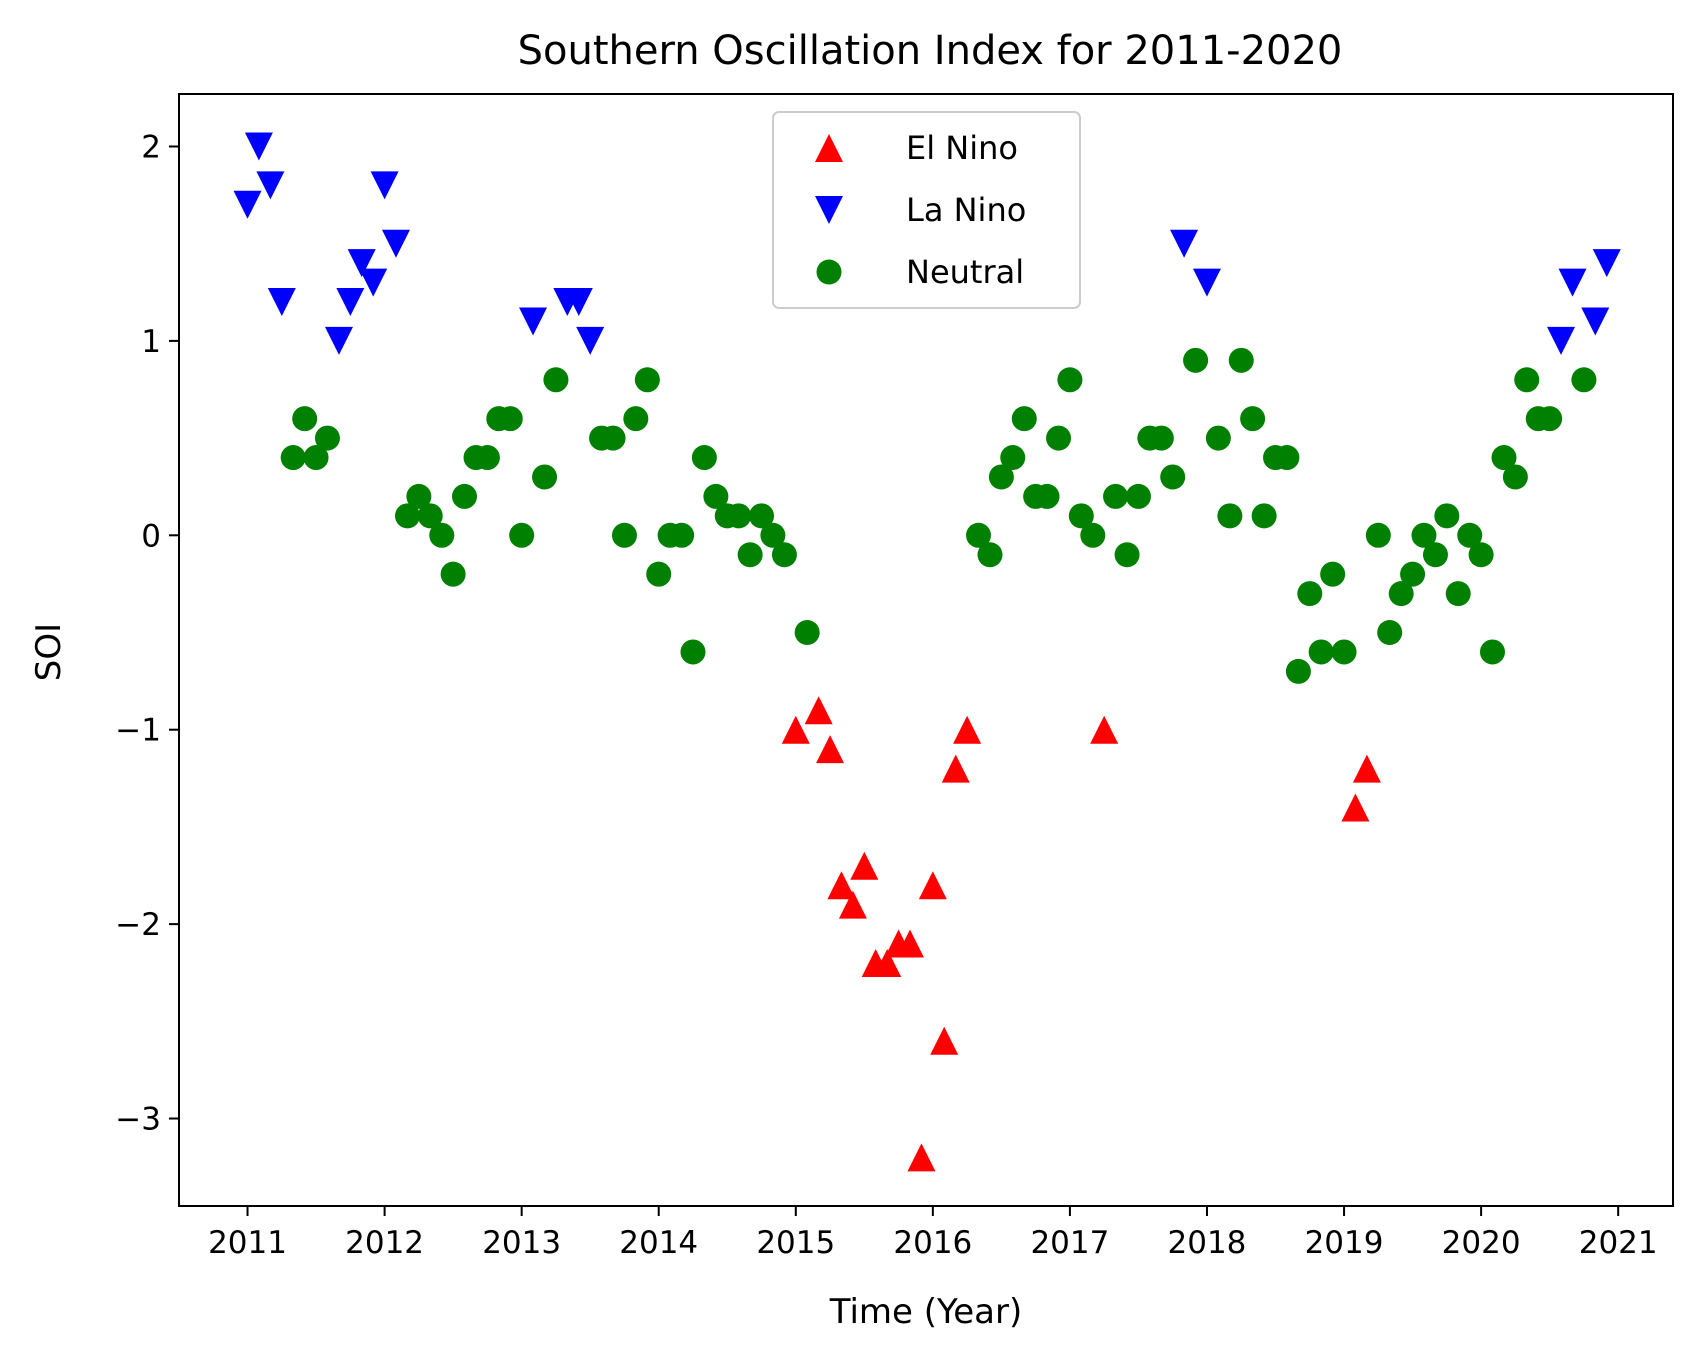  Describe the element at coordinates (138, 925) in the screenshot. I see `y-tick-label: −2` at that location.